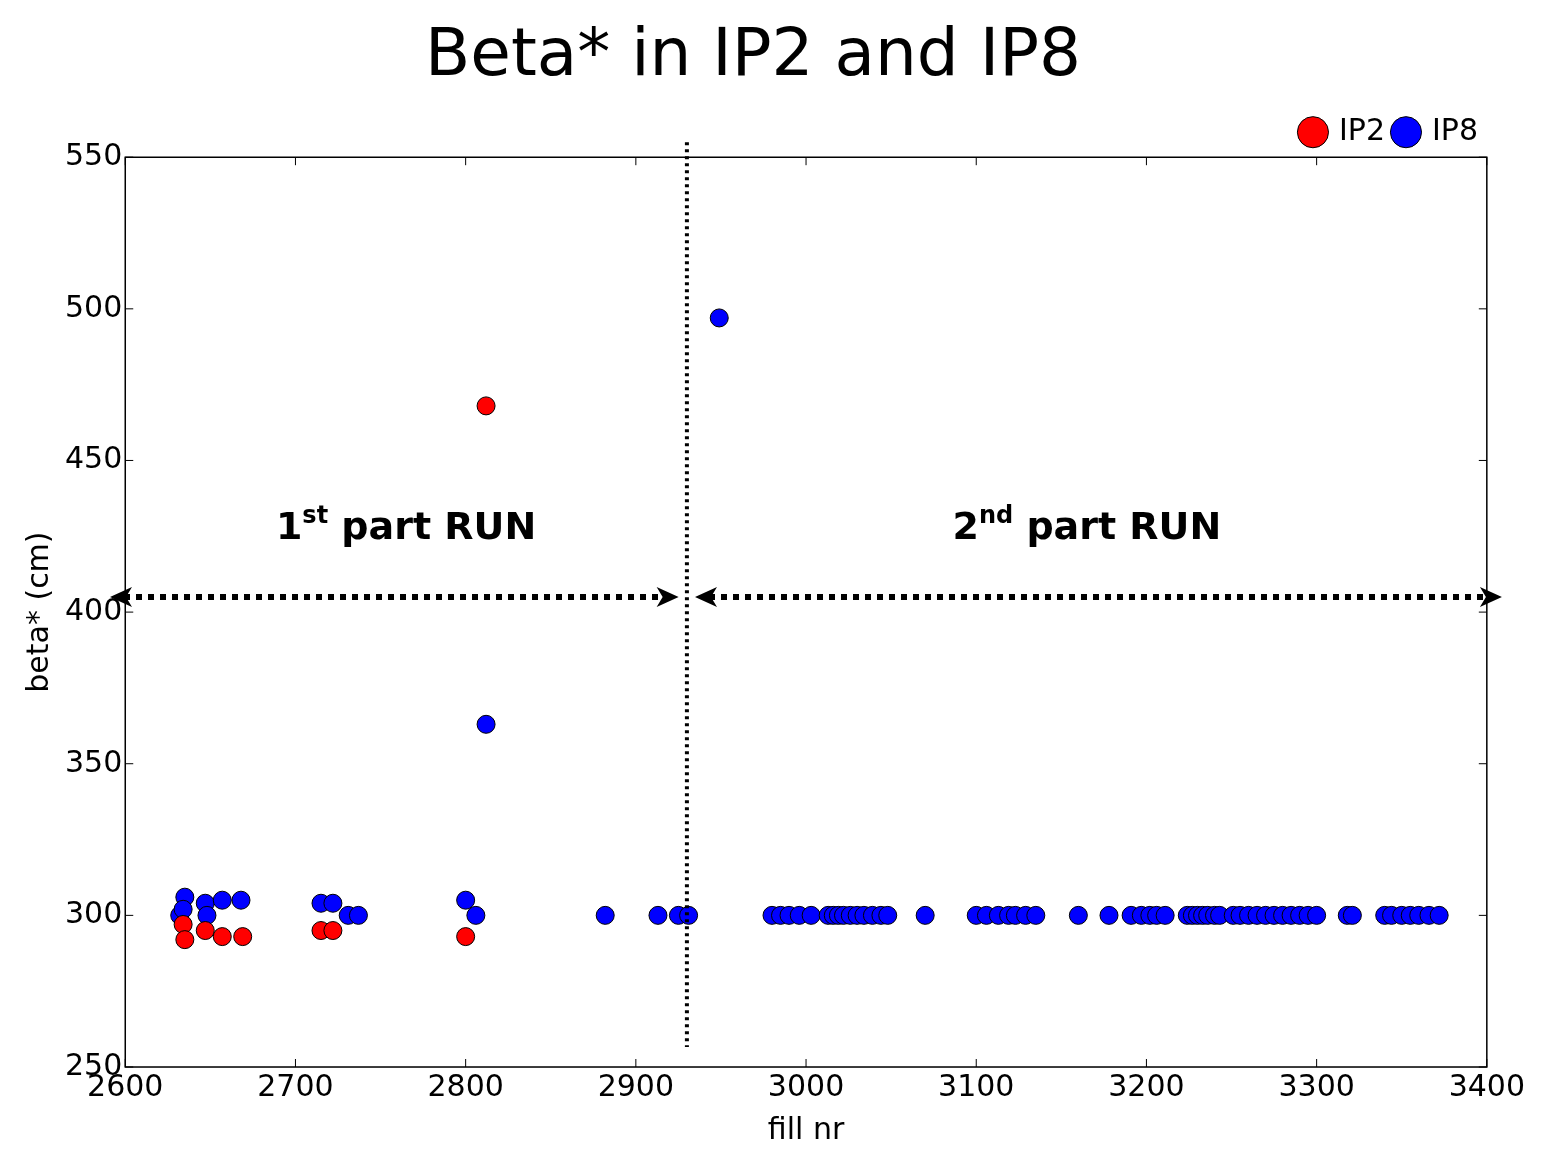  Describe the element at coordinates (976, 1085) in the screenshot. I see `x-tick-label: 3100` at that location.